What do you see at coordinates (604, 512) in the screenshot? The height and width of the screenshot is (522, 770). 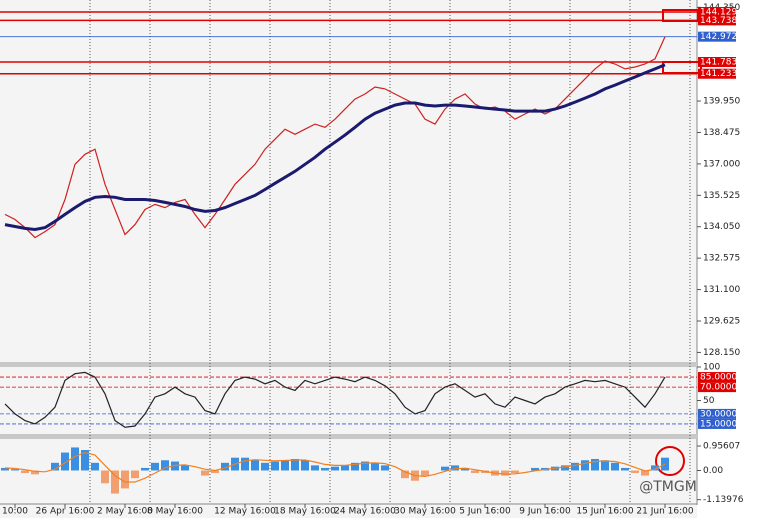 I see `x-tick-label: 15 Jun 16:00` at bounding box center [604, 512].